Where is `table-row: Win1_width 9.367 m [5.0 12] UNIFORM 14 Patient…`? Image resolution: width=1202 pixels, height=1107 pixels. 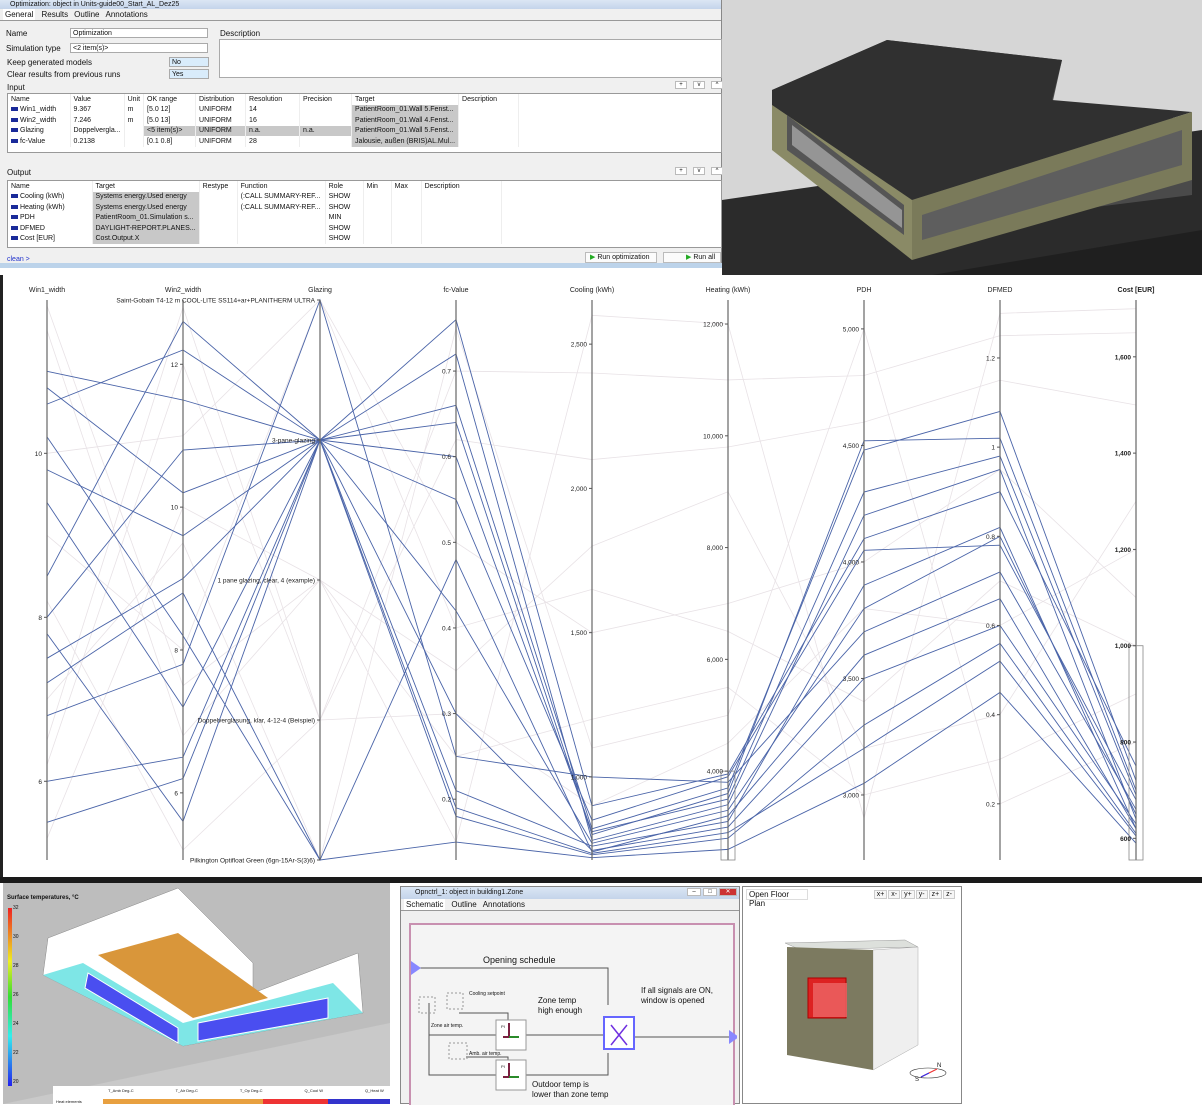
table-row: Win1_width 9.367 m [5.0 12] UNIFORM 14 Patient… is located at coordinates (264, 109).